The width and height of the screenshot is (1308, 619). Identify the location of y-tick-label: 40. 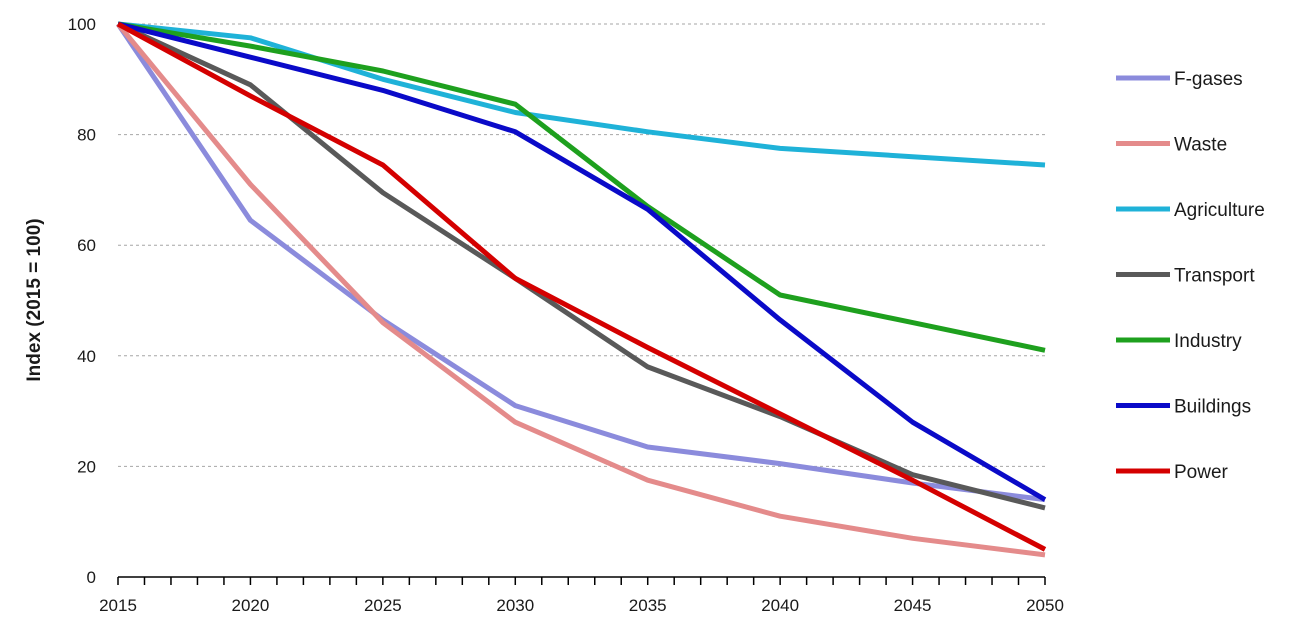
(86, 356).